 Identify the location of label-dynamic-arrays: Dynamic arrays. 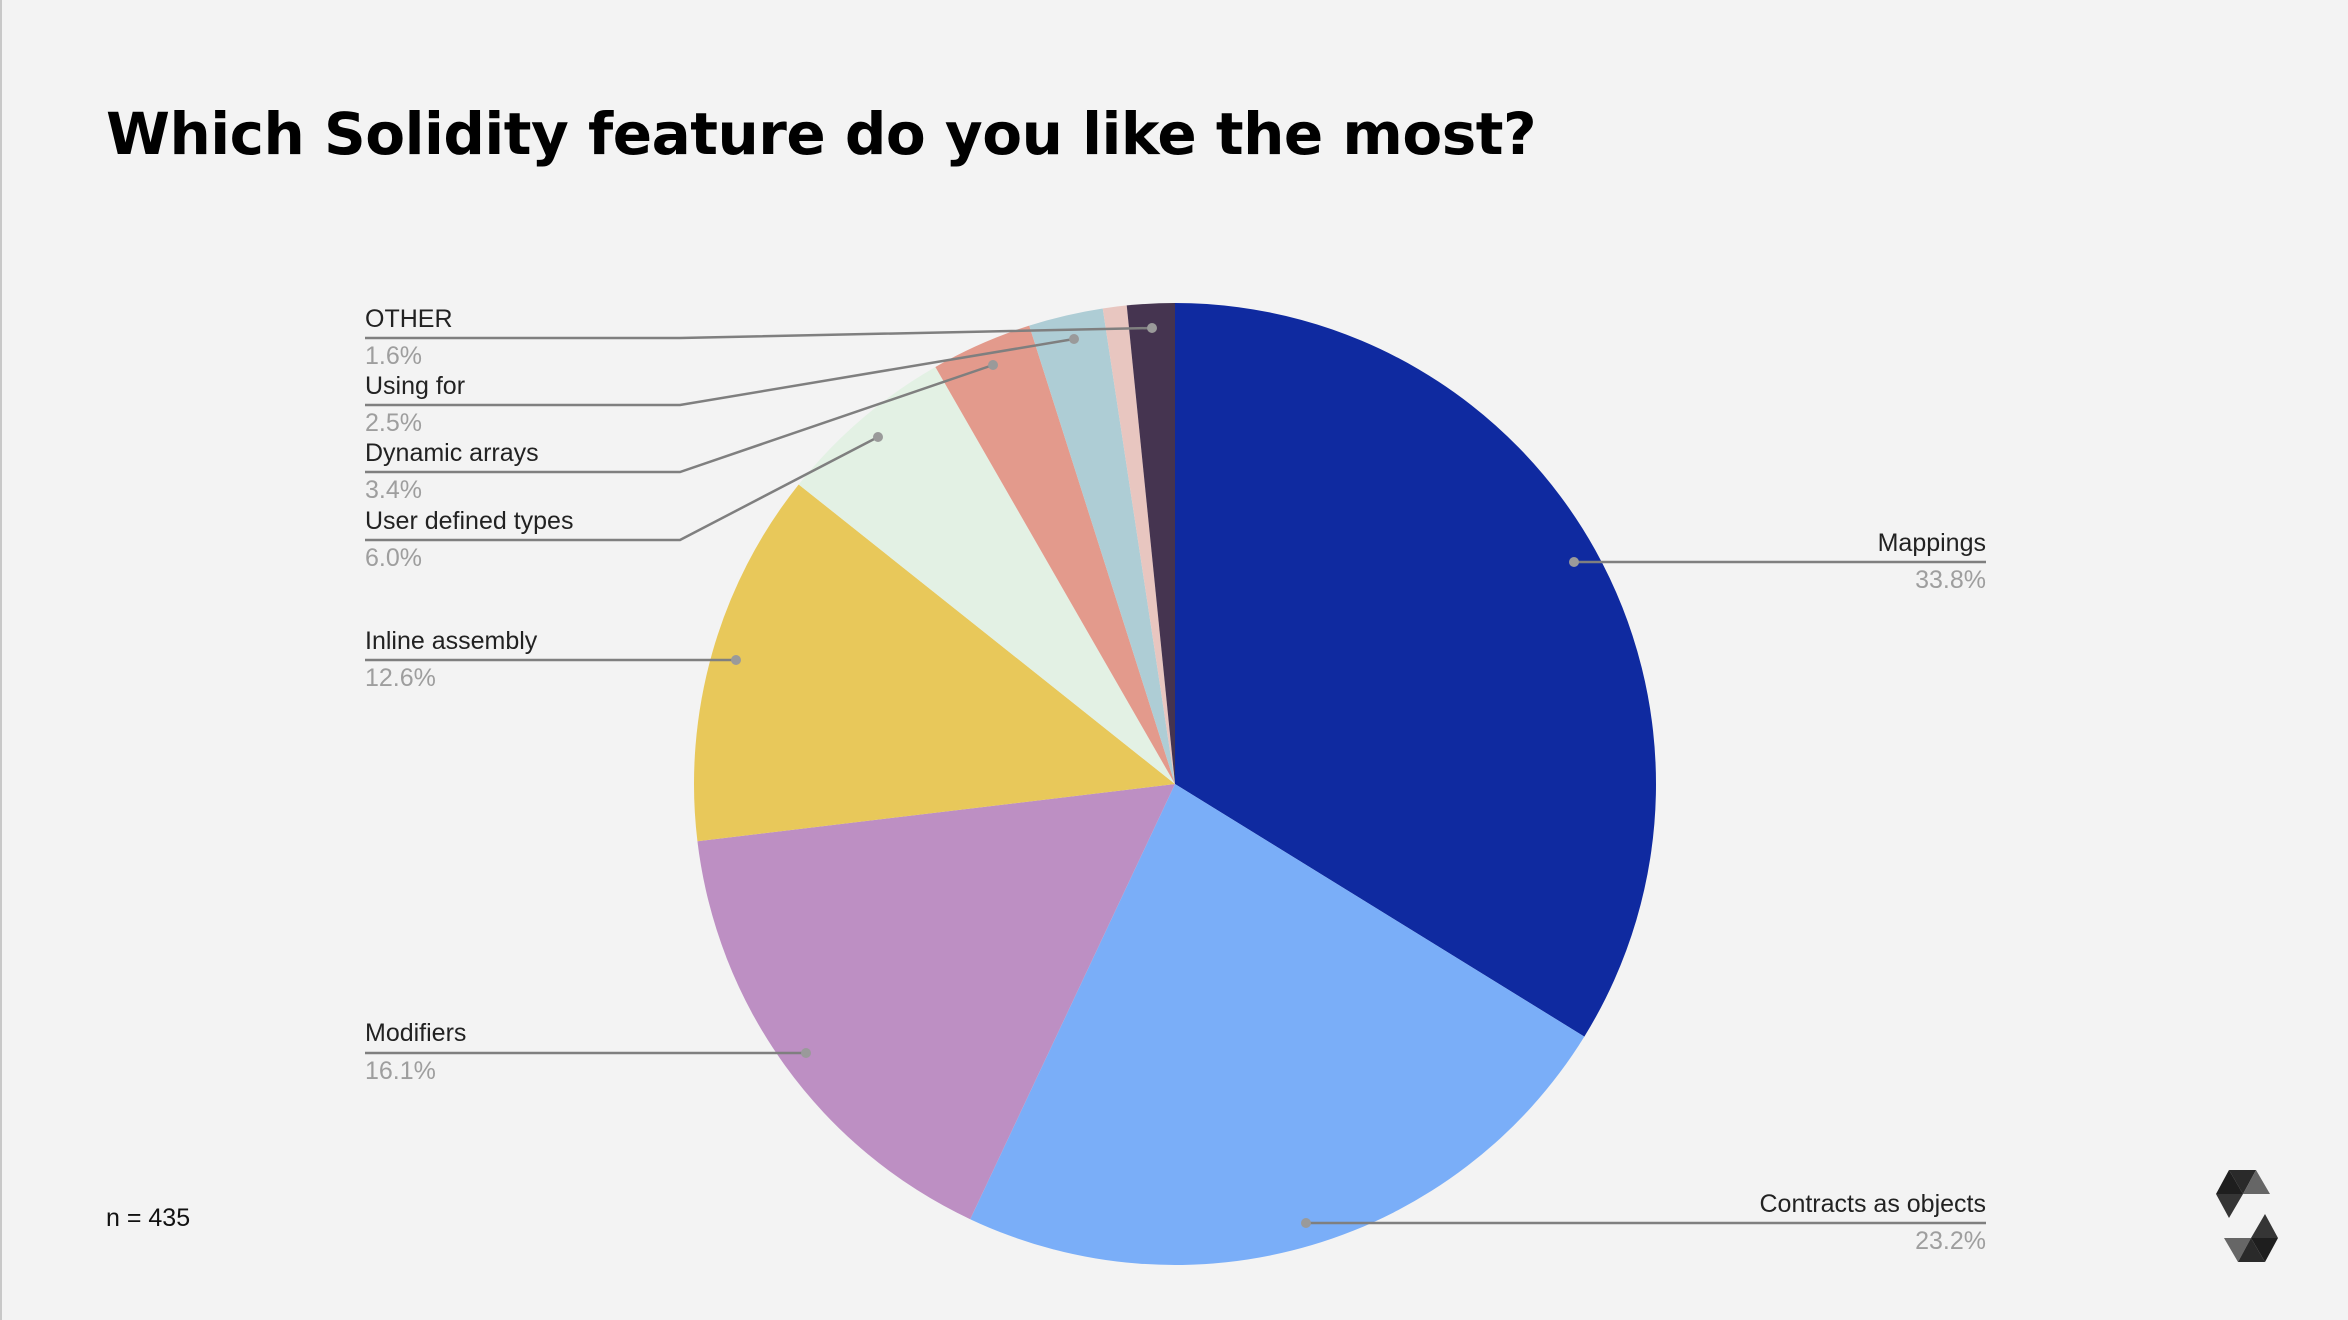
(452, 453).